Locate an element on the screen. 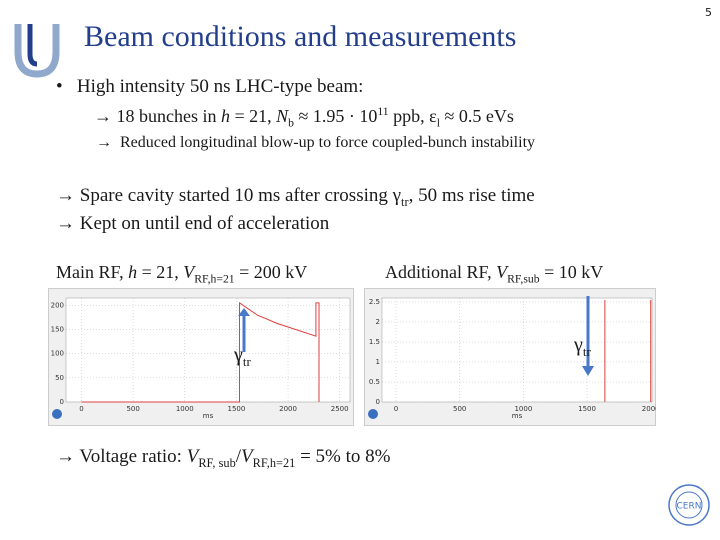  text: Kept on until end of acceleration is located at coordinates (204, 223).